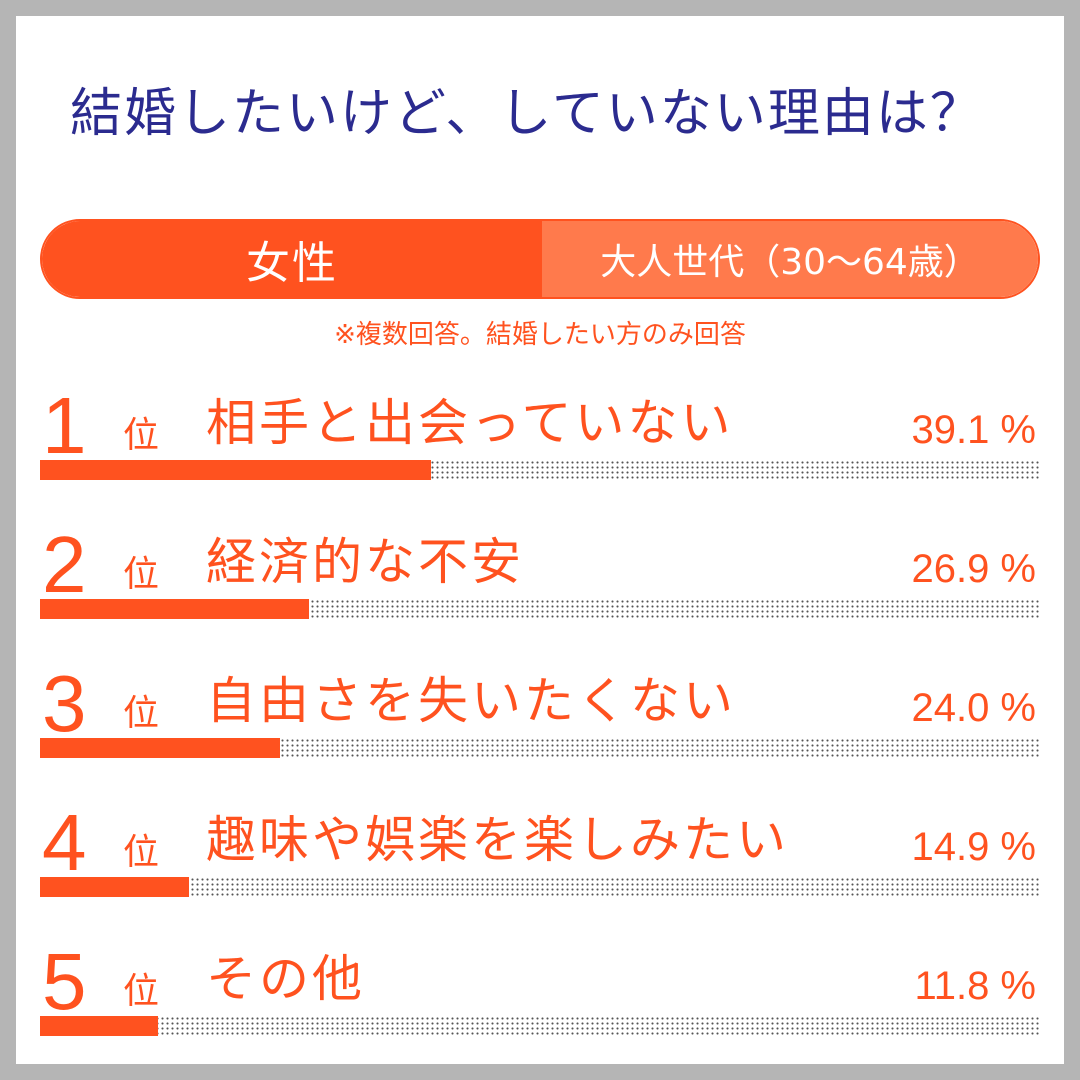  What do you see at coordinates (285, 979) in the screenshot?
I see `category-label: その他` at bounding box center [285, 979].